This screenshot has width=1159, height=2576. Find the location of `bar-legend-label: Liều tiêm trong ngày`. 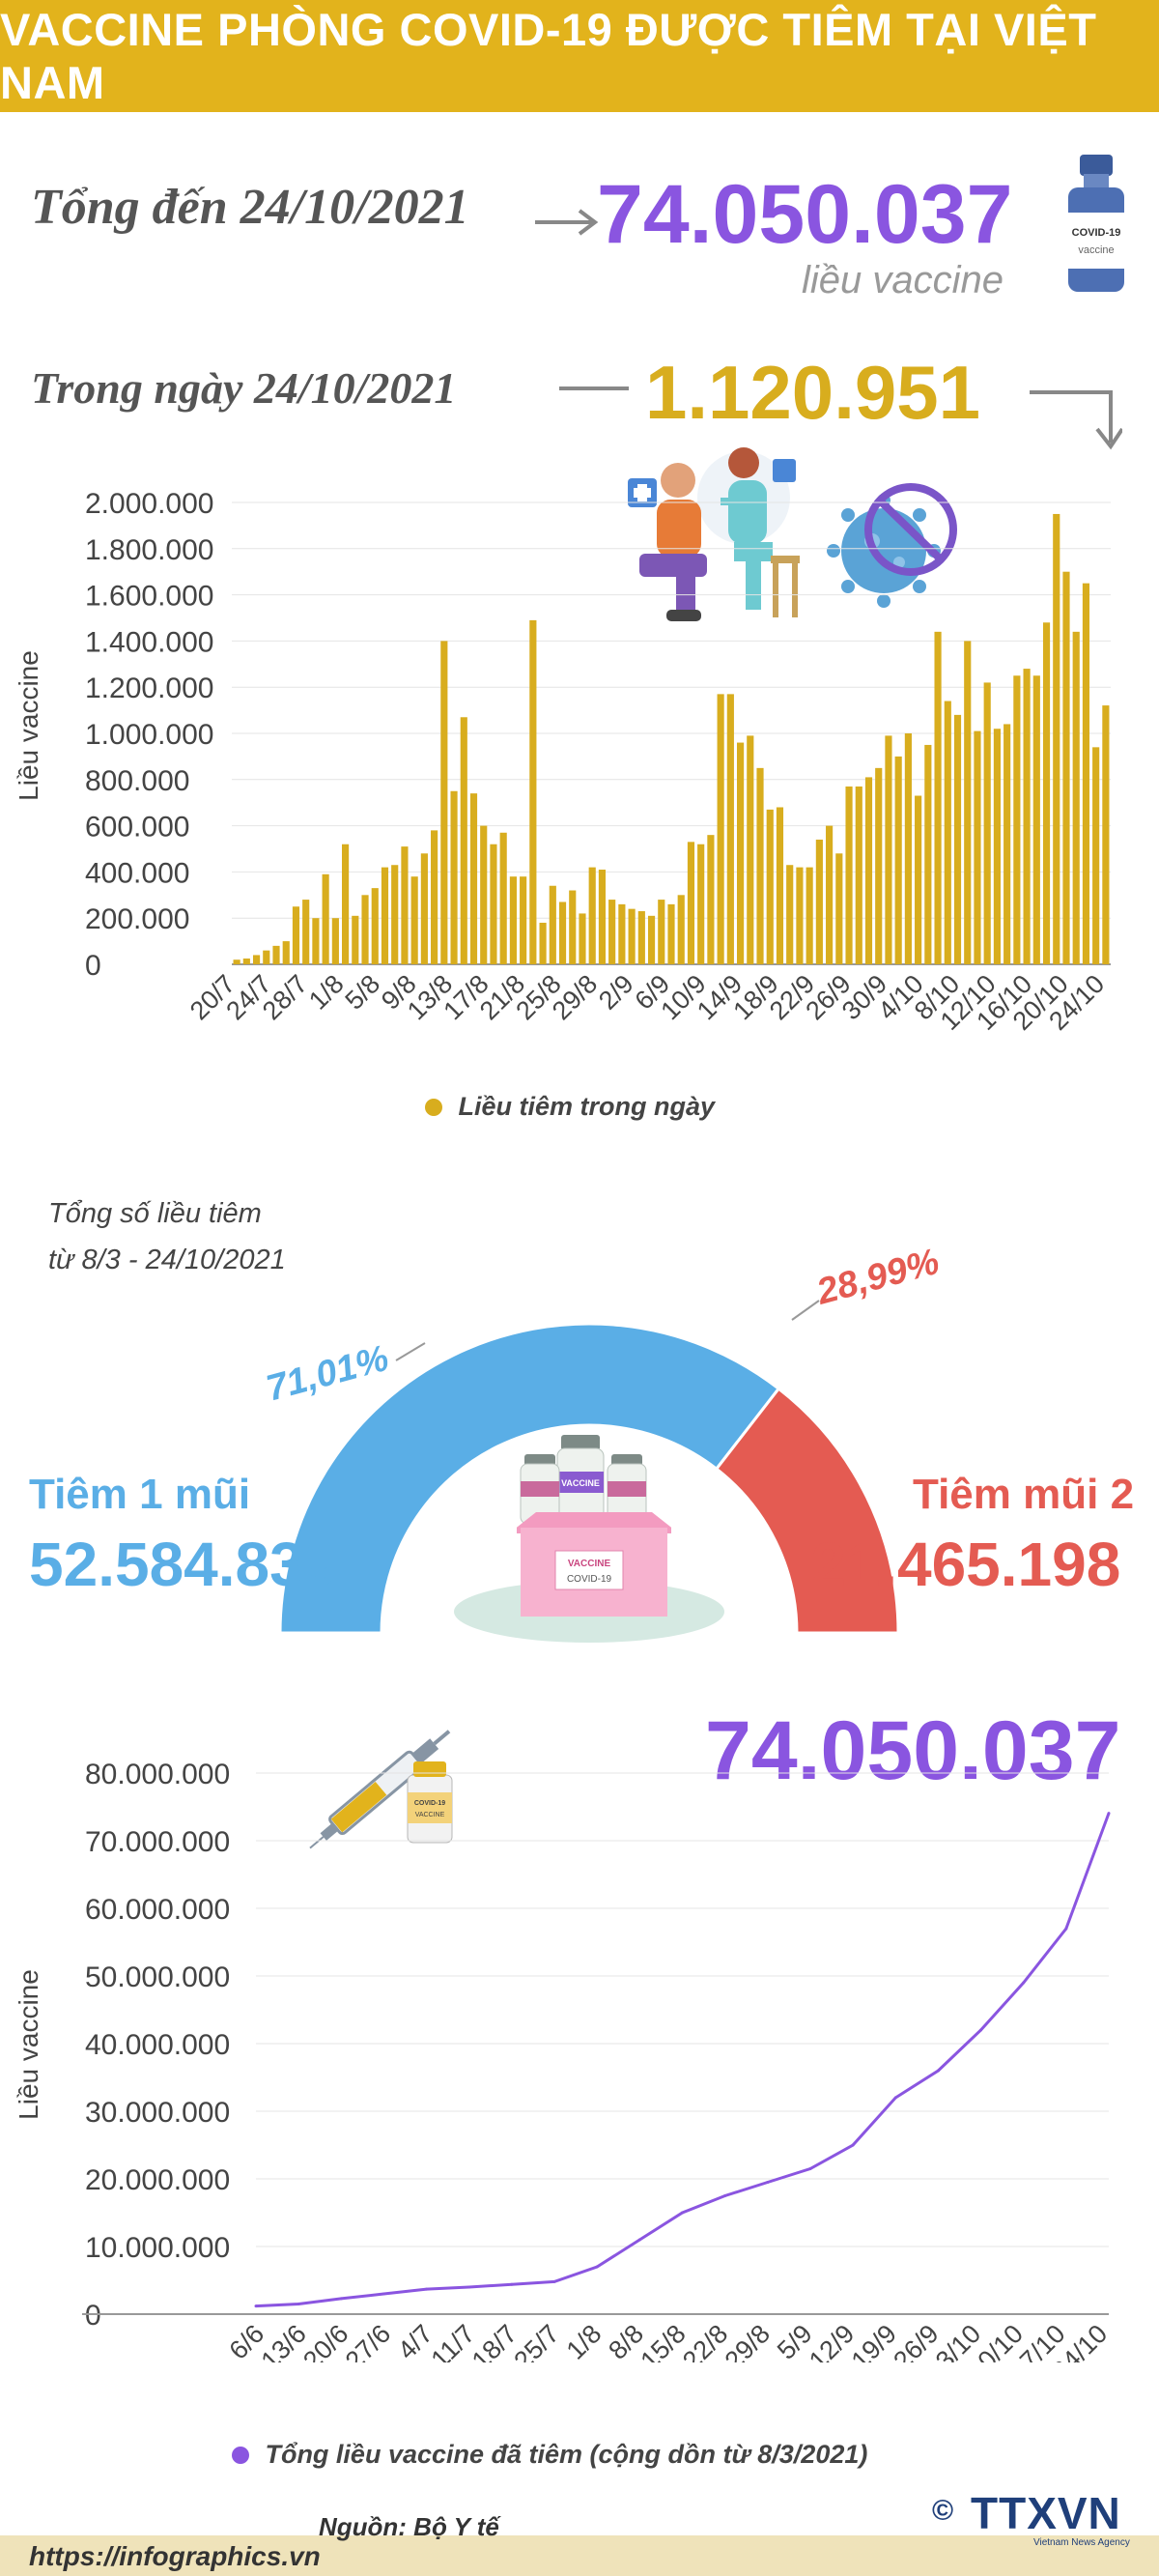

bar-legend-label: Liều tiêm trong ngày is located at coordinates (587, 1107).